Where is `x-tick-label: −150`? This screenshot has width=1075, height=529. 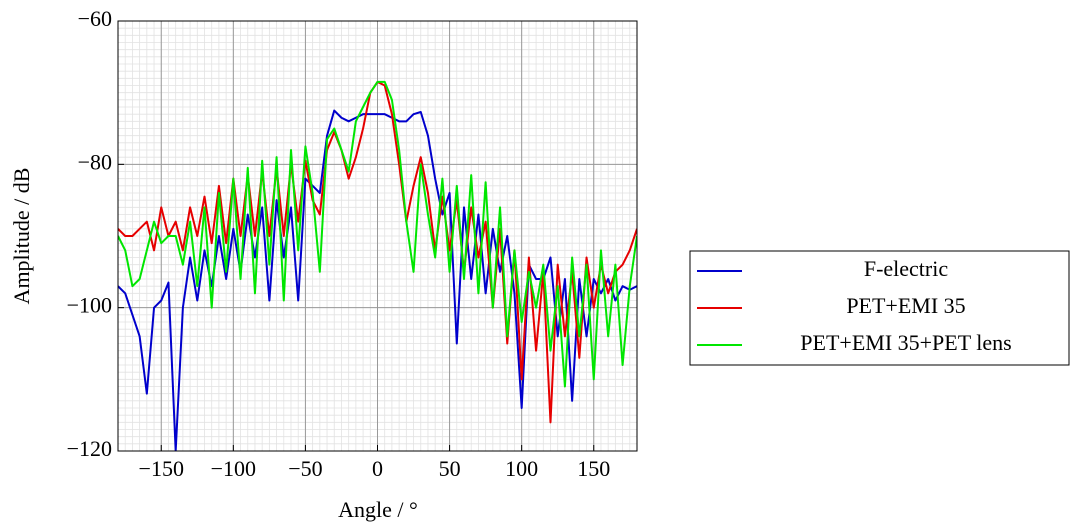 x-tick-label: −150 is located at coordinates (161, 468).